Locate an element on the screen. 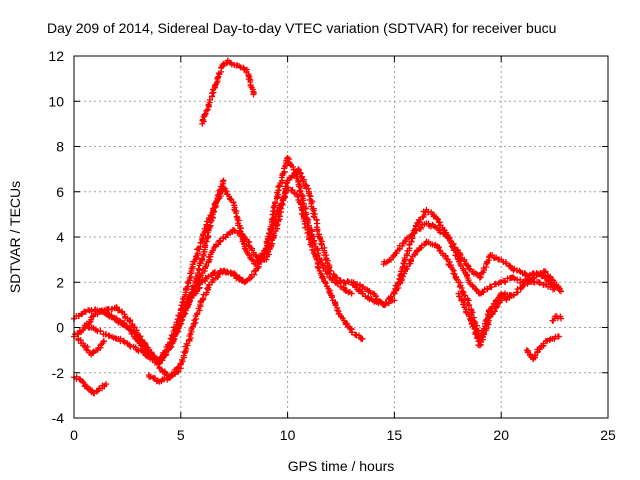 This screenshot has width=640, height=480. series-trace-g is located at coordinates (90, 385).